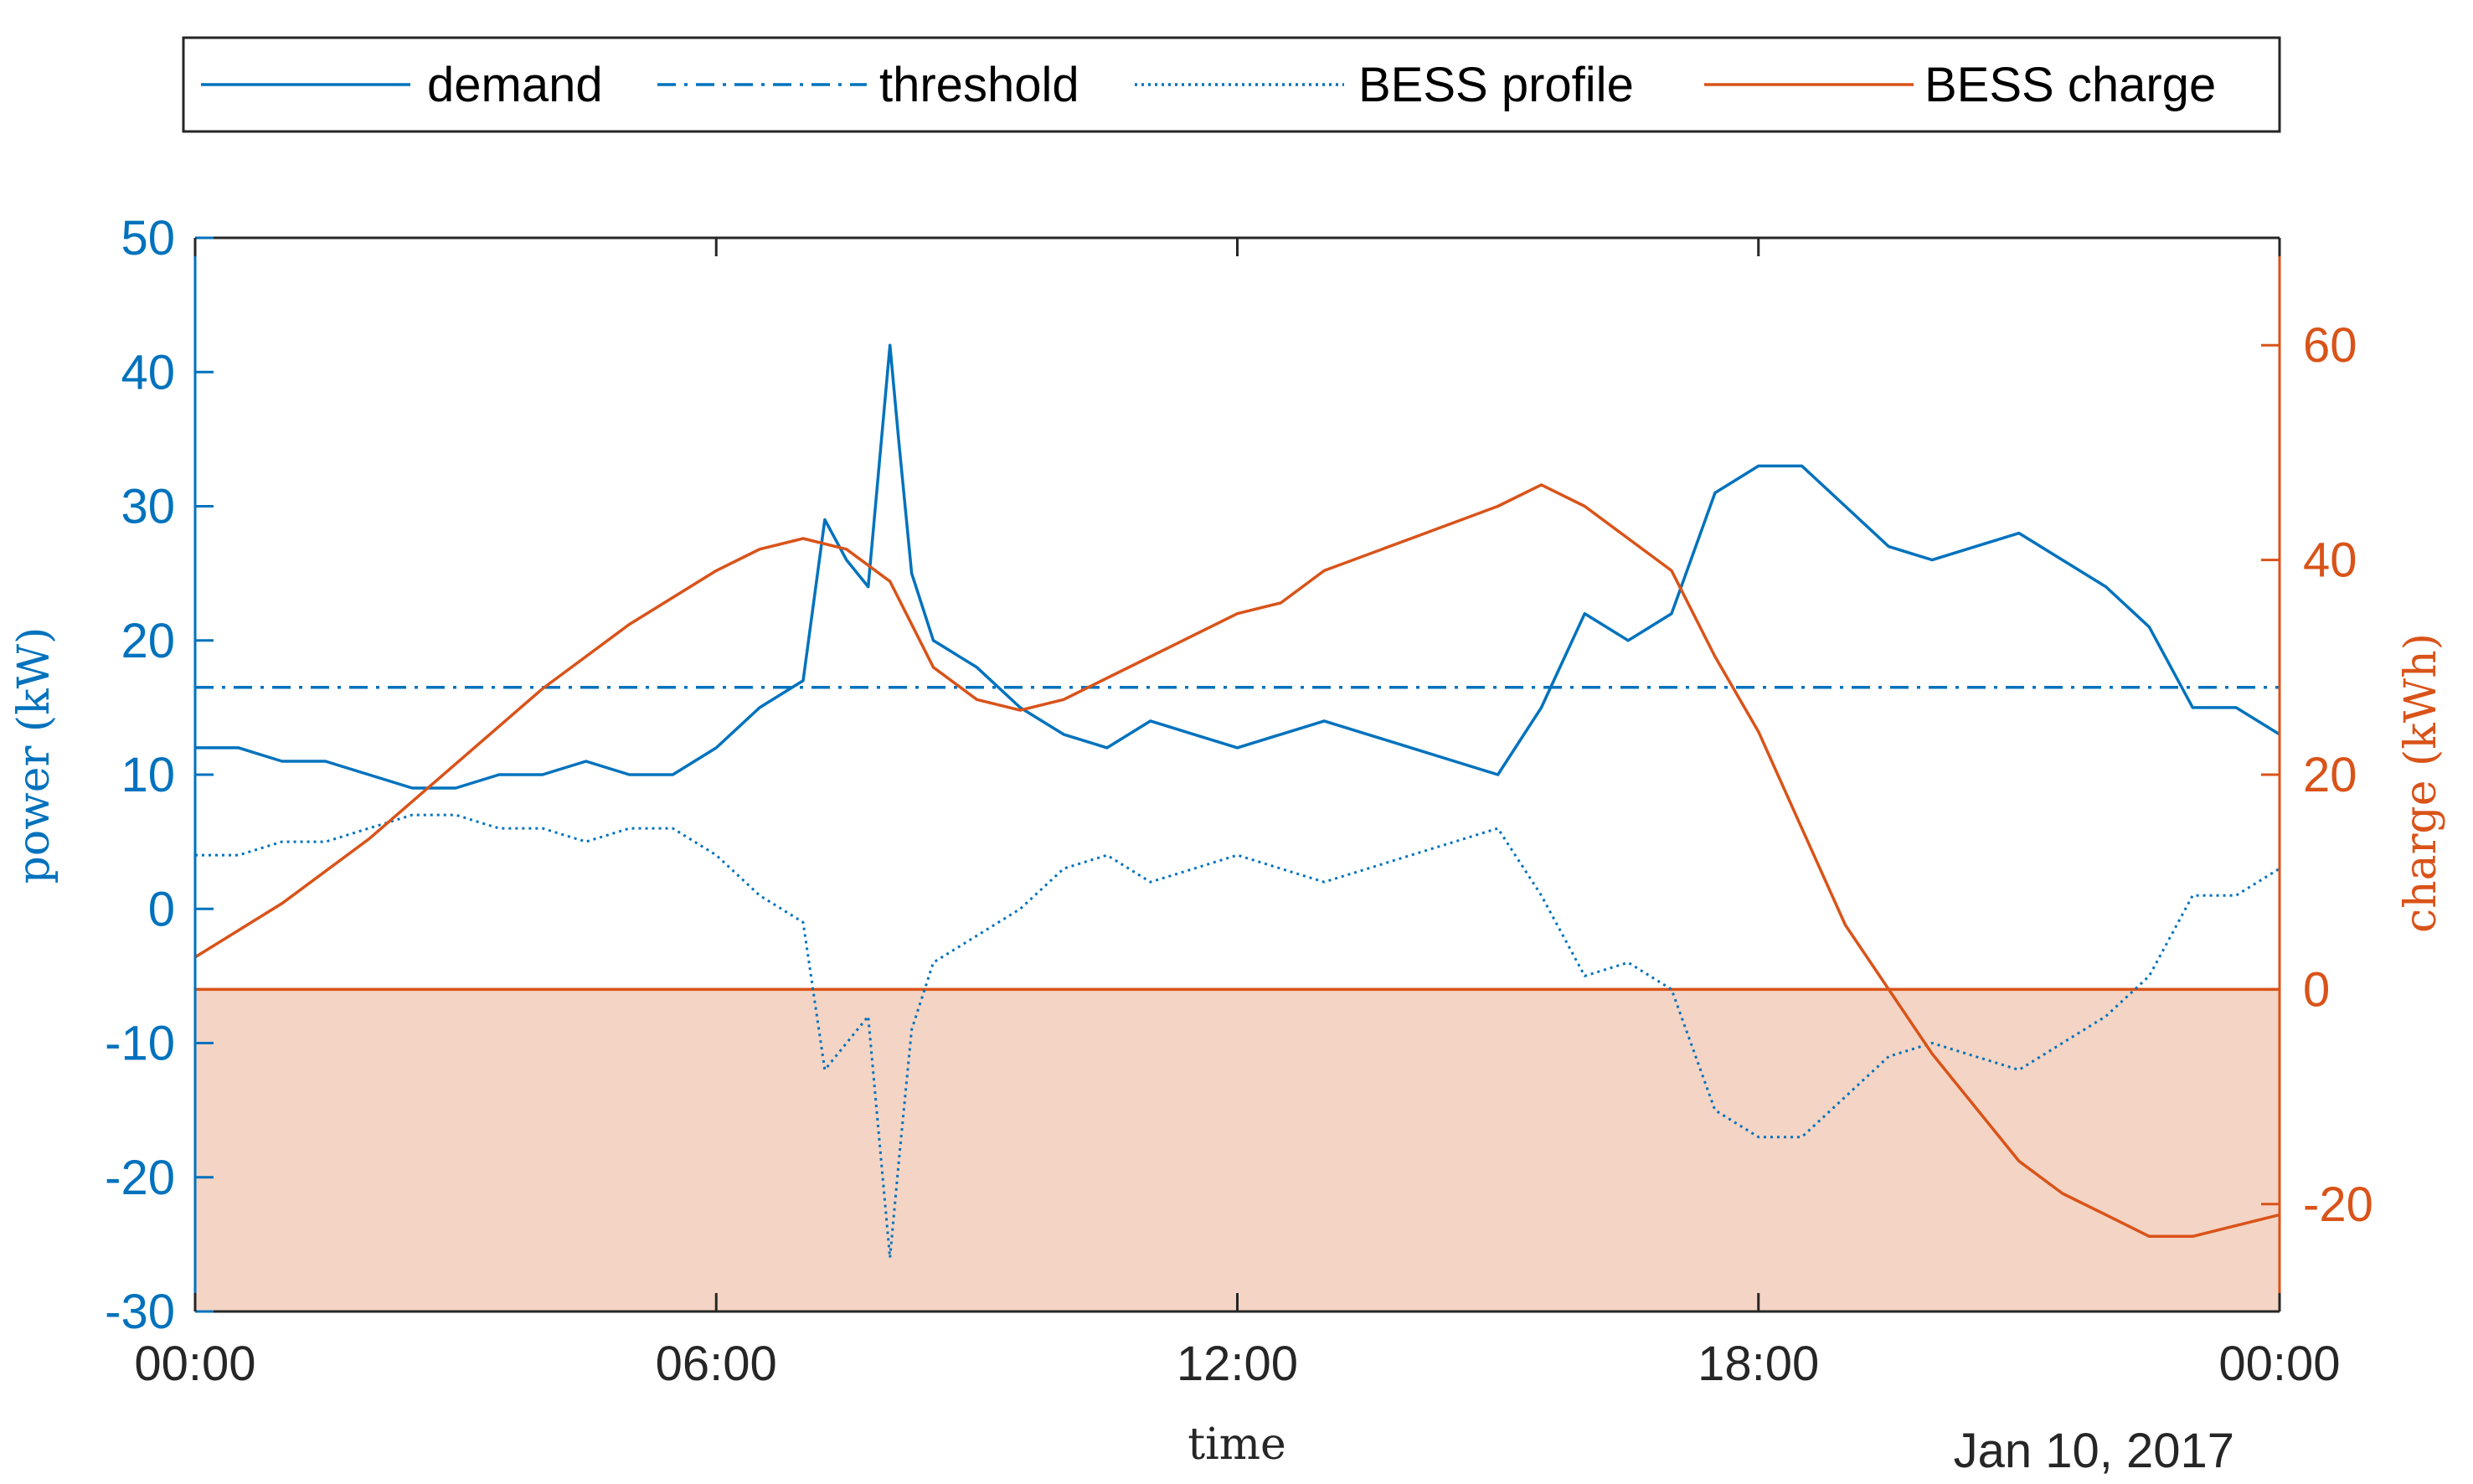  What do you see at coordinates (1496, 85) in the screenshot?
I see `legend-label-bess-profile: BESS profile` at bounding box center [1496, 85].